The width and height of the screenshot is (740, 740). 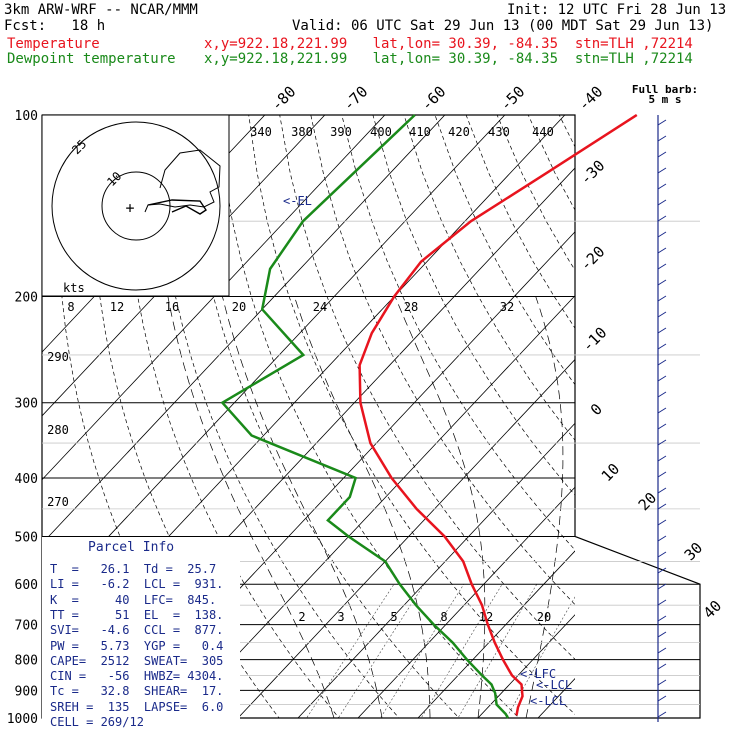 What do you see at coordinates (284, 99) in the screenshot?
I see `isotherm-label: -80` at bounding box center [284, 99].